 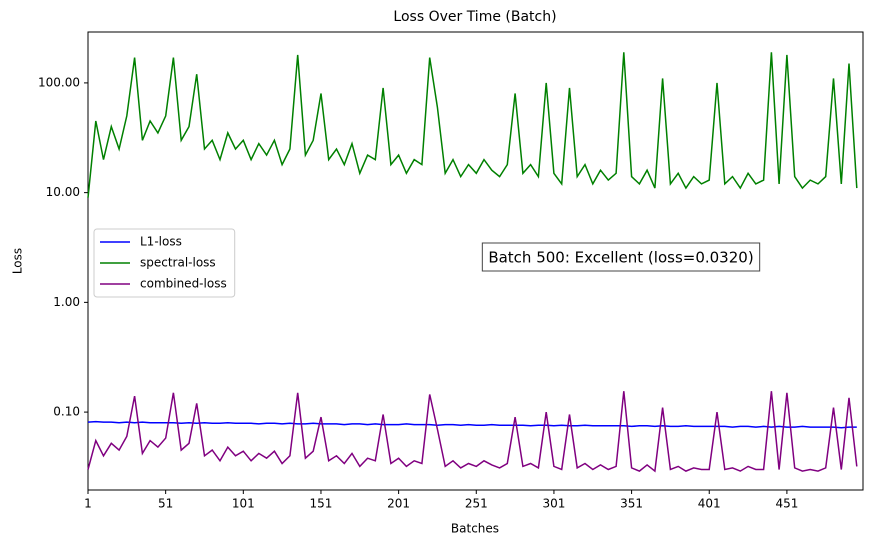 What do you see at coordinates (553, 504) in the screenshot?
I see `x-tick-label: 301` at bounding box center [553, 504].